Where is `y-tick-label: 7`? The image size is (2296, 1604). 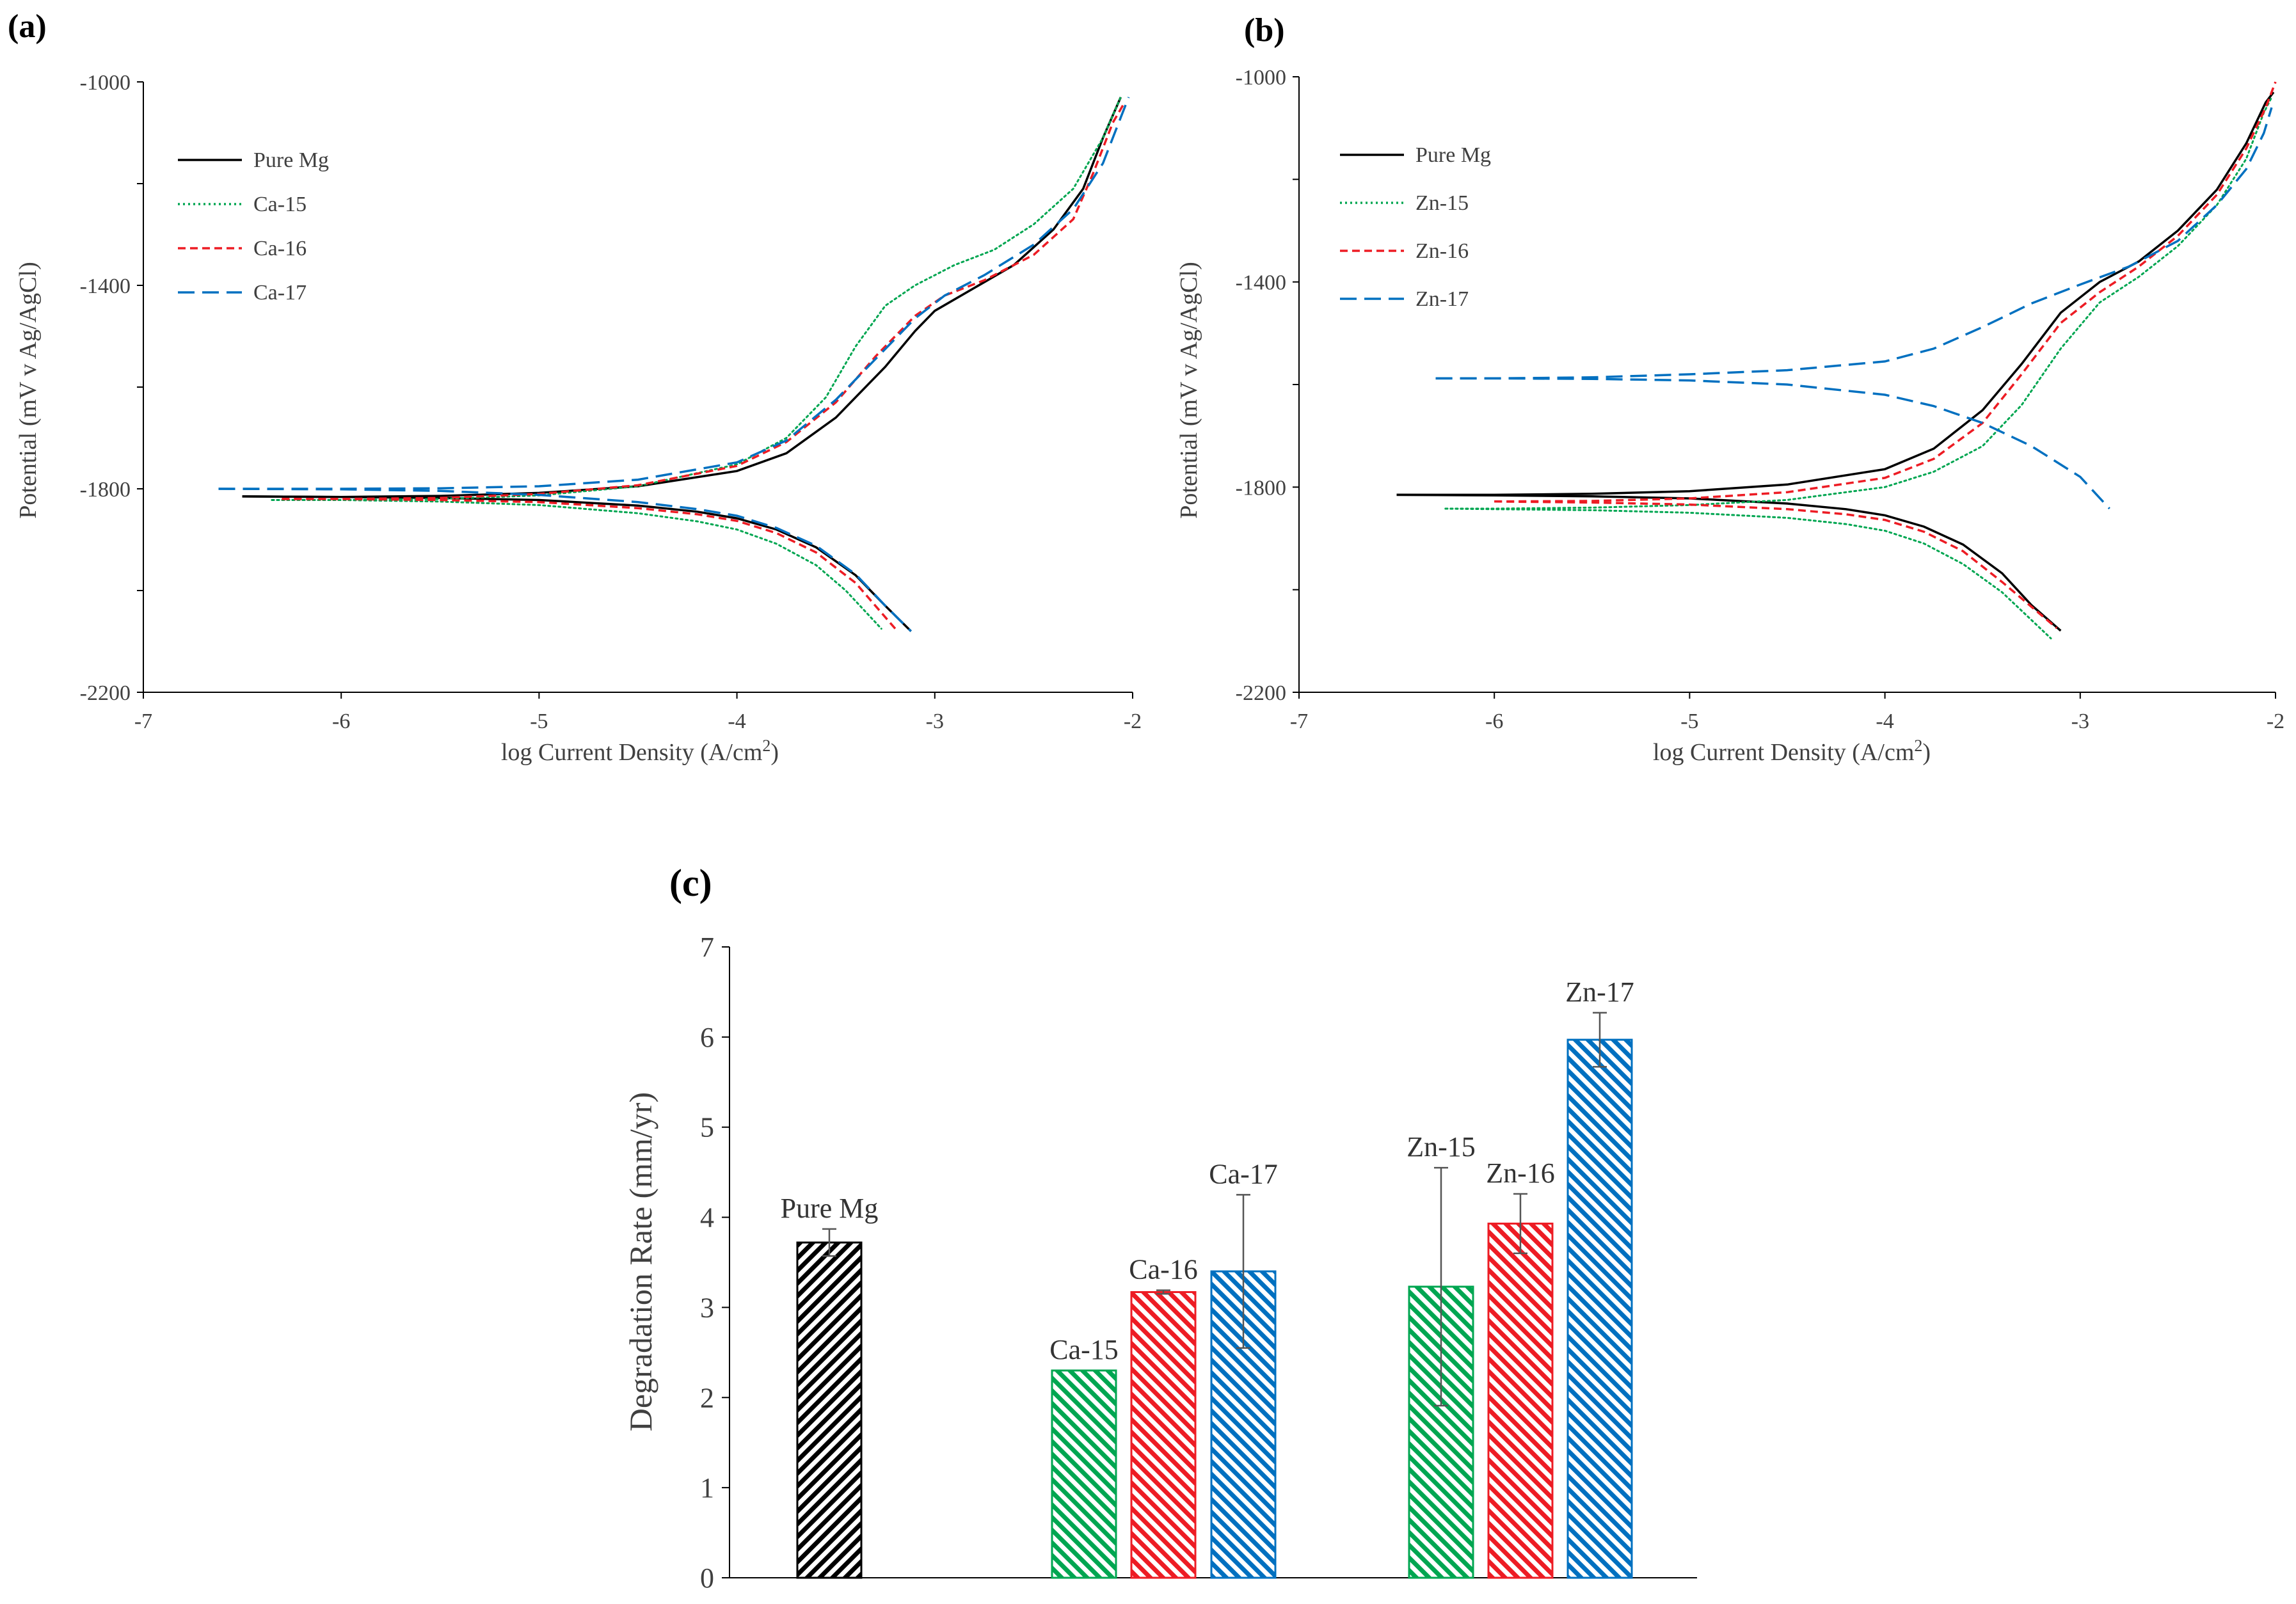
y-tick-label: 7 is located at coordinates (707, 947).